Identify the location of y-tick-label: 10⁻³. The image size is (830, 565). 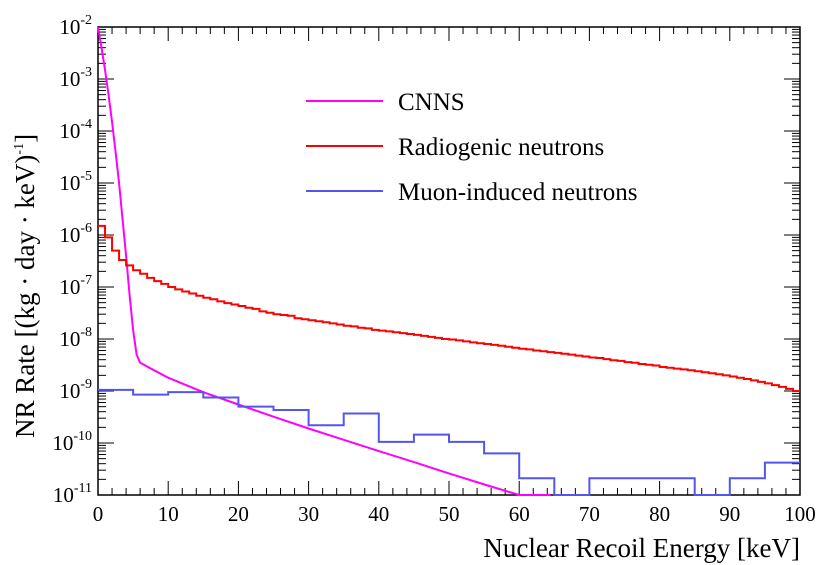
(75, 78).